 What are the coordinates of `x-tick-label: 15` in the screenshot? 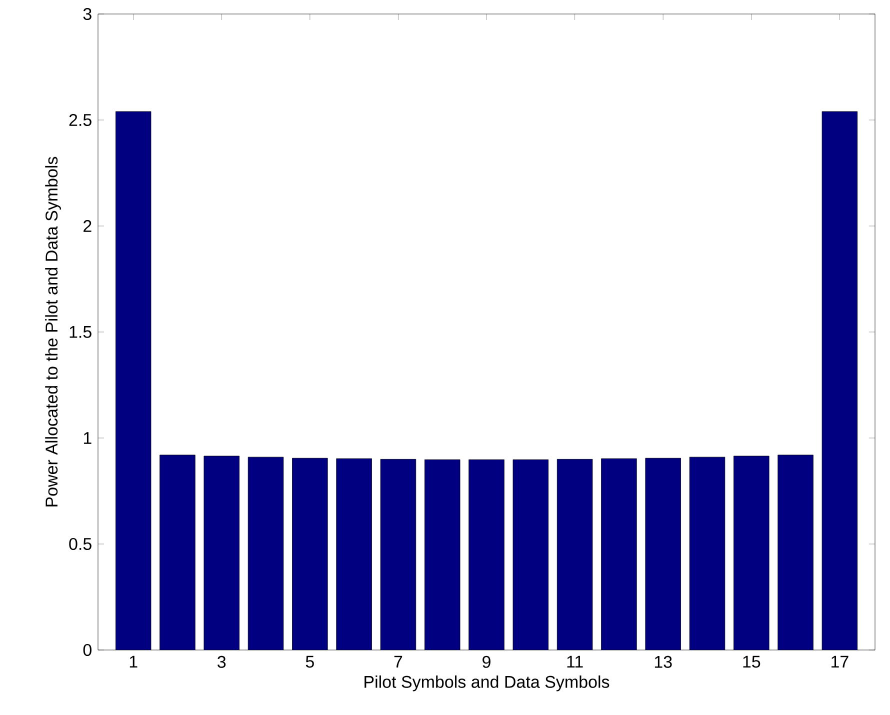 It's located at (751, 662).